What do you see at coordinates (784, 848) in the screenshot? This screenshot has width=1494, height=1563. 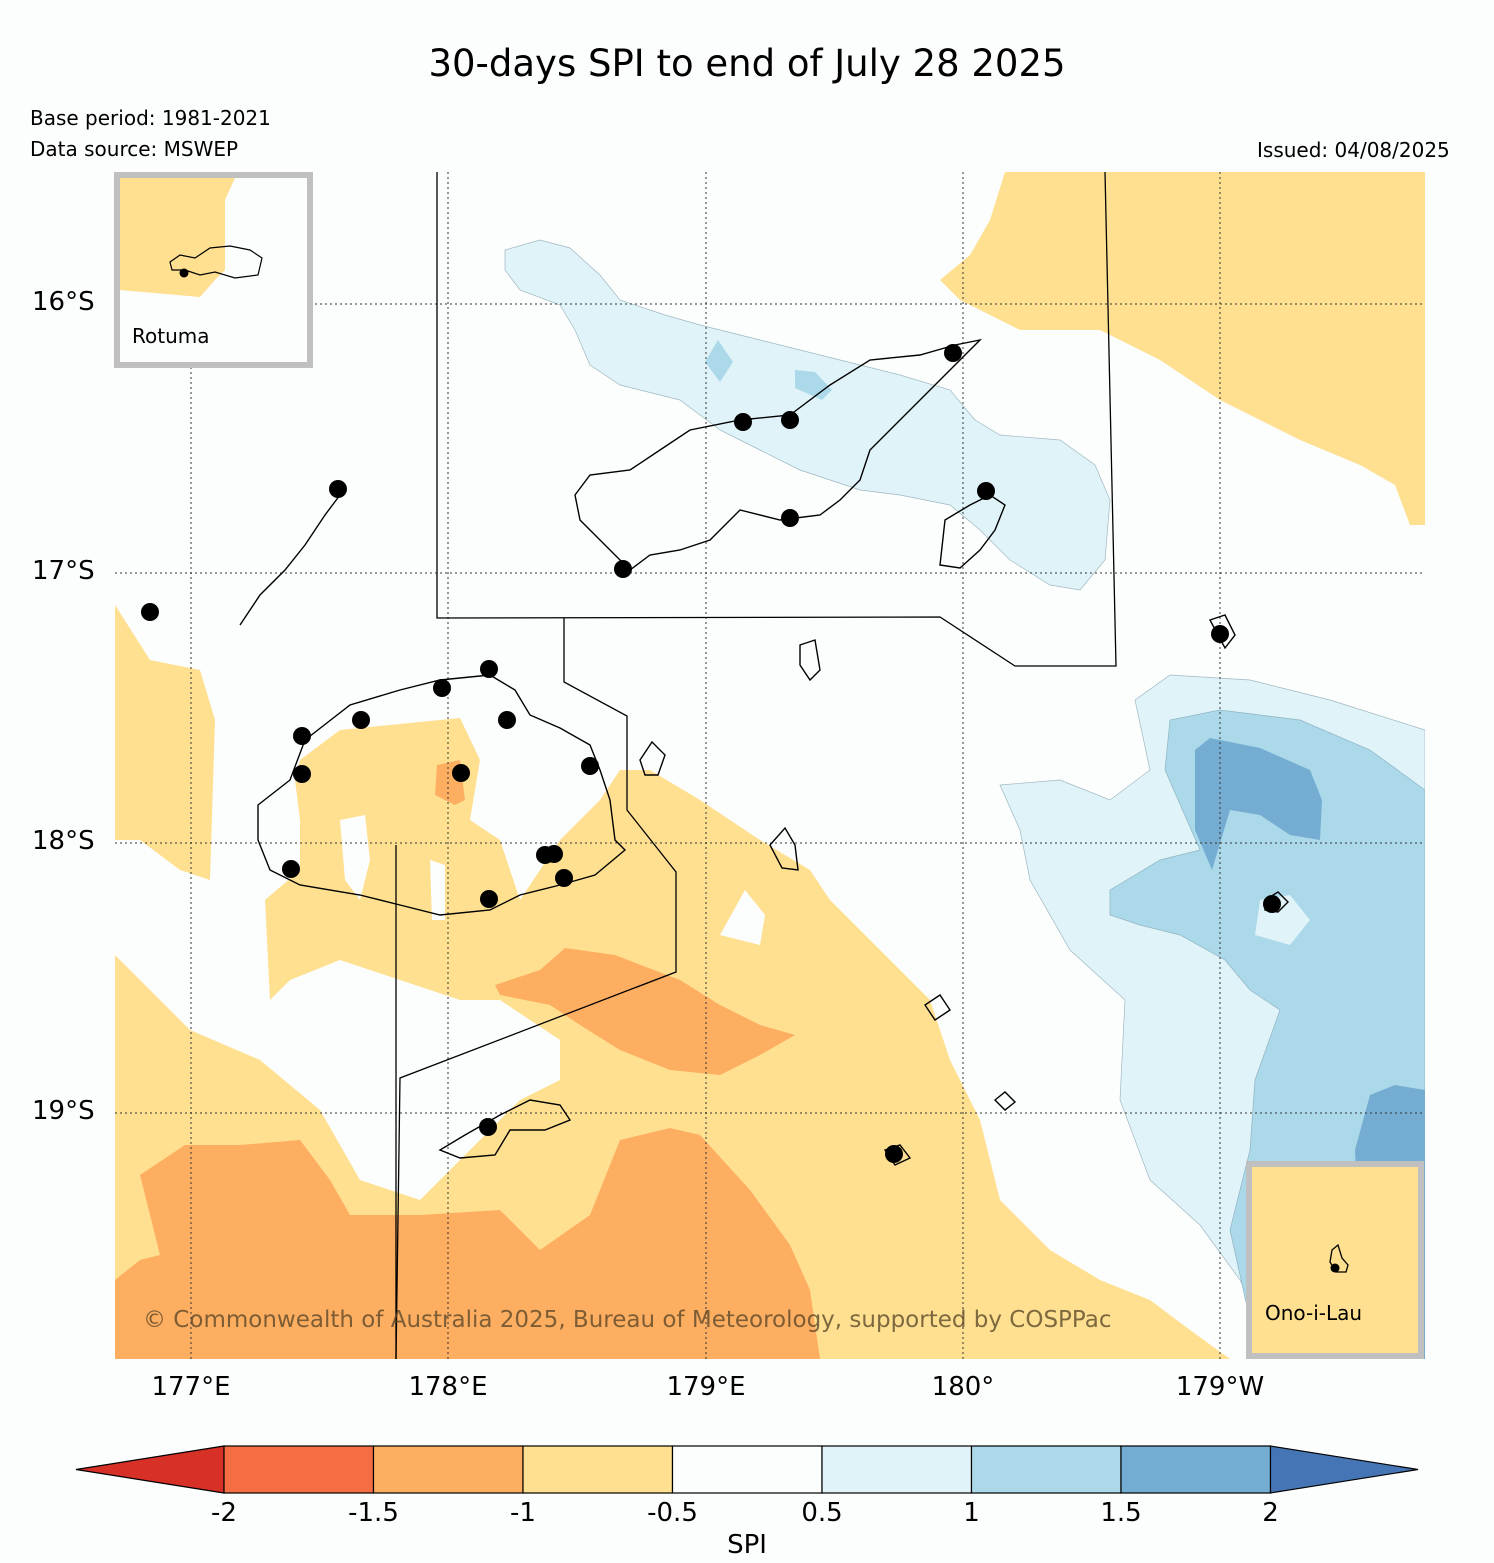 I see `coastline-gau` at bounding box center [784, 848].